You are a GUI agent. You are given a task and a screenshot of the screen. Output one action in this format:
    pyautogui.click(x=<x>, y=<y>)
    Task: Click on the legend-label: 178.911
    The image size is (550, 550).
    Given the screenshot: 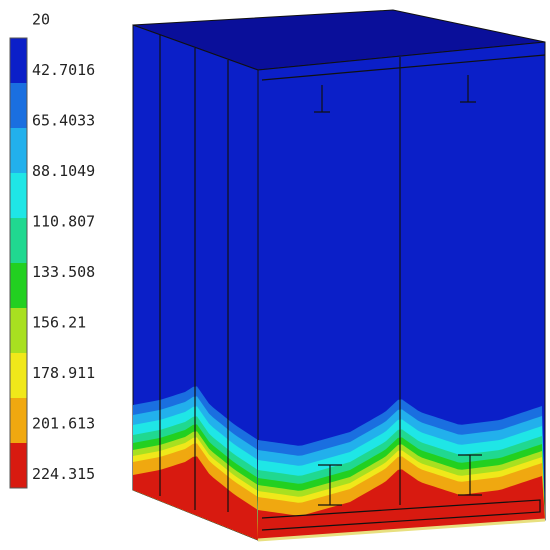 What is the action you would take?
    pyautogui.click(x=63, y=373)
    